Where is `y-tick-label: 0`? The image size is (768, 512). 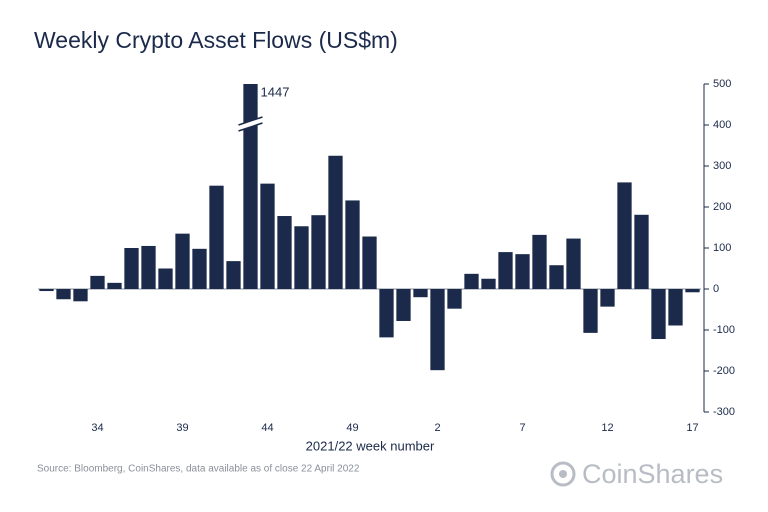 y-tick-label: 0 is located at coordinates (716, 289).